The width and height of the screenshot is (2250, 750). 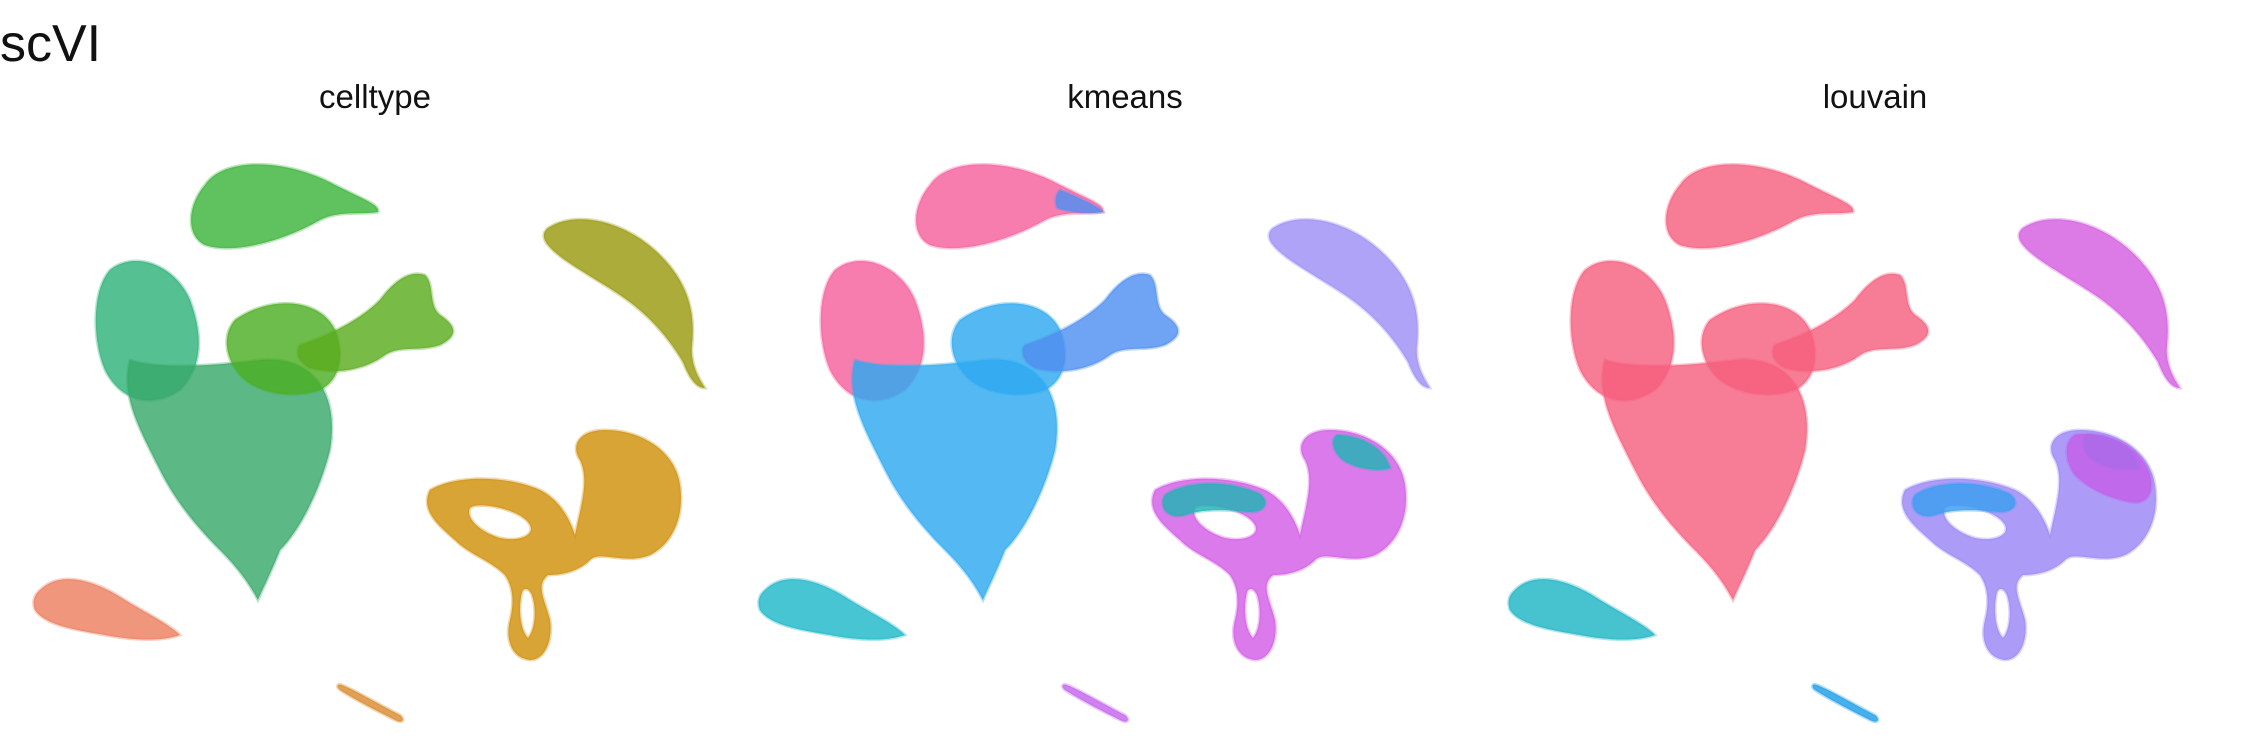 I want to click on cluster-loop, so click(x=554, y=545).